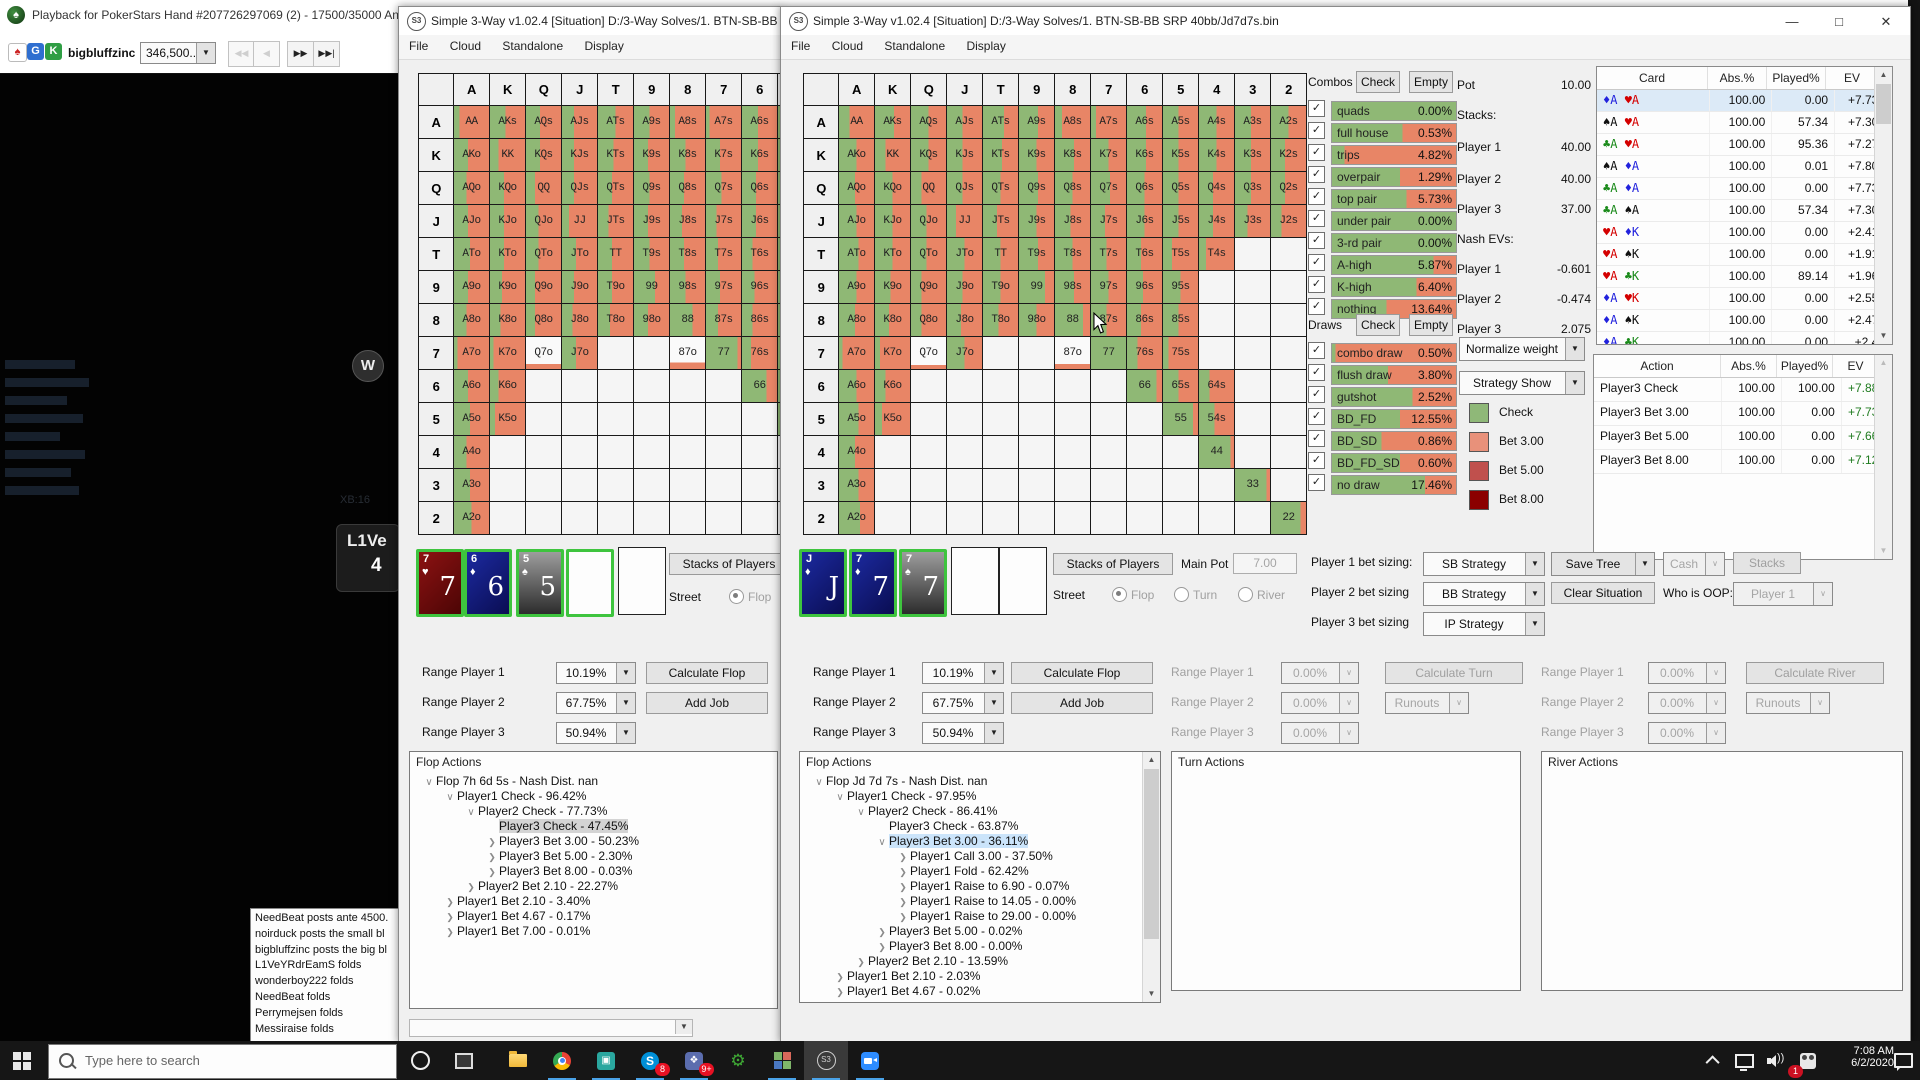  Describe the element at coordinates (615, 287) in the screenshot. I see `hand-cell: T9o` at that location.